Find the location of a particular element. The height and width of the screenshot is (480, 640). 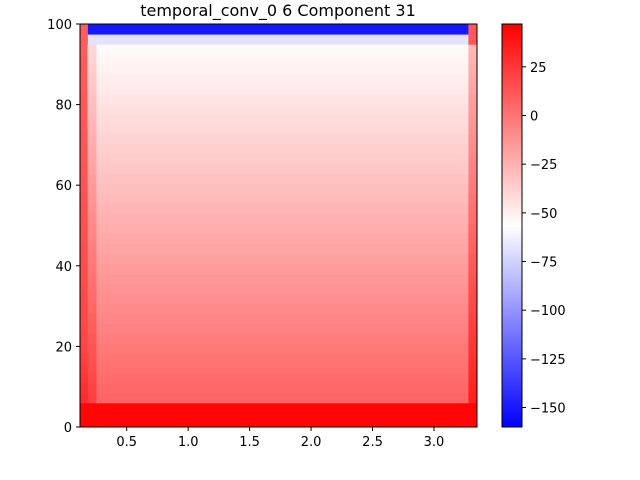

x-tick-label: 2.0 is located at coordinates (311, 442).